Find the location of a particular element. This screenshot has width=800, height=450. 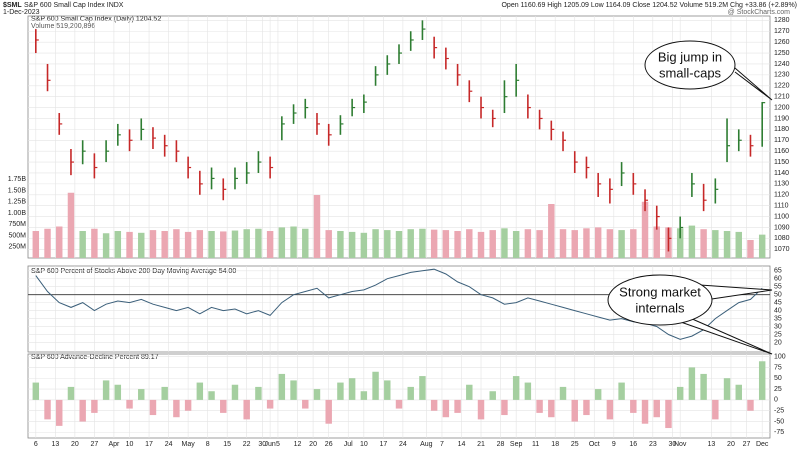

y-tick-label: 1130 is located at coordinates (781, 184).